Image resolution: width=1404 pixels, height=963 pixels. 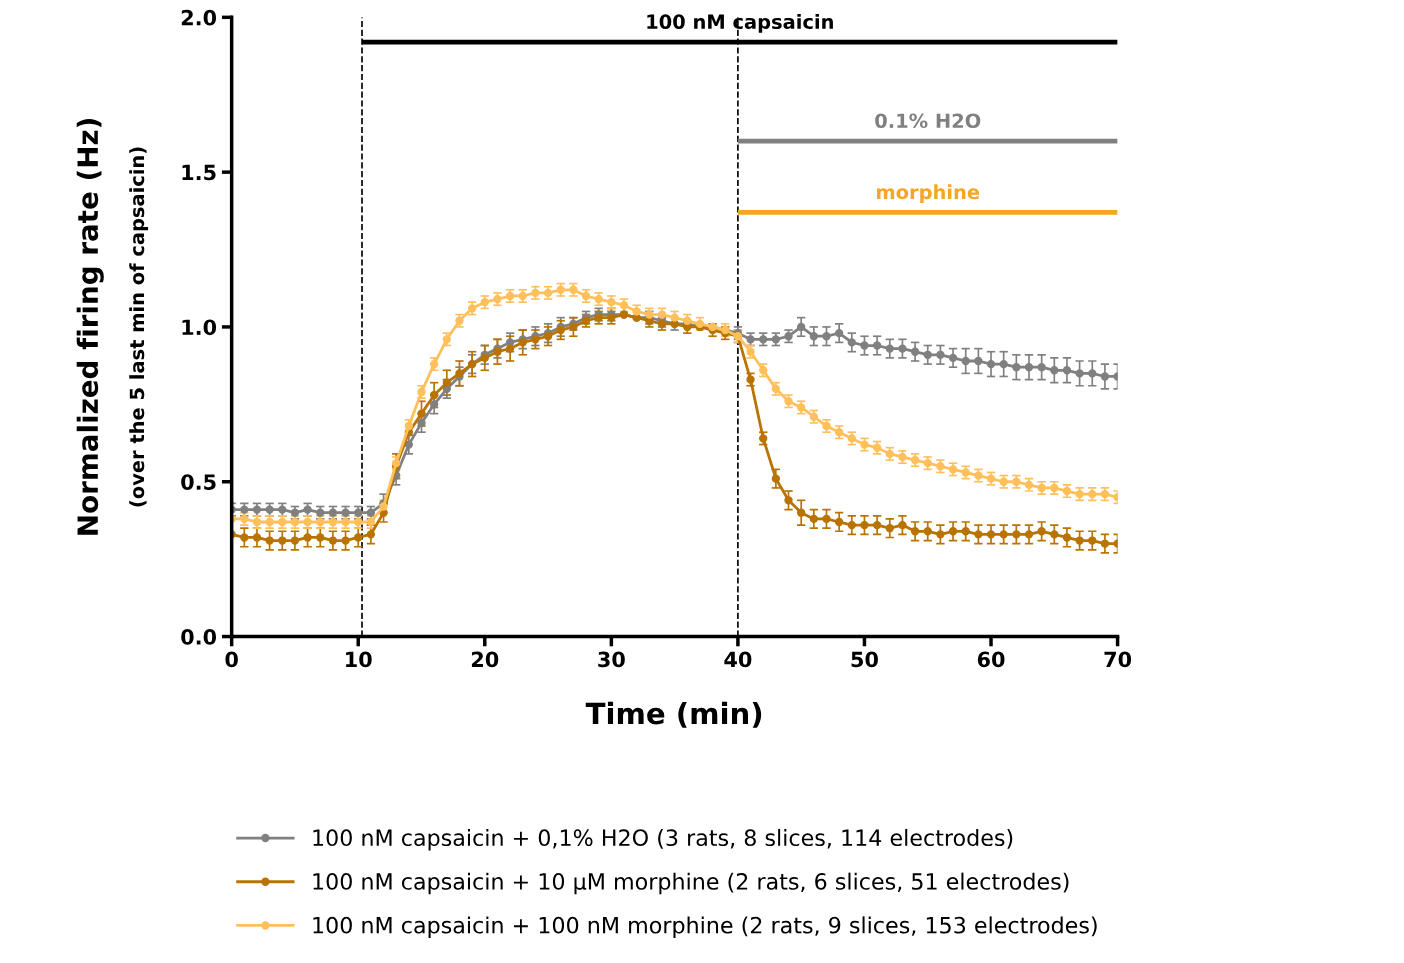 What do you see at coordinates (673, 714) in the screenshot?
I see `x-axis-title: Time (min)` at bounding box center [673, 714].